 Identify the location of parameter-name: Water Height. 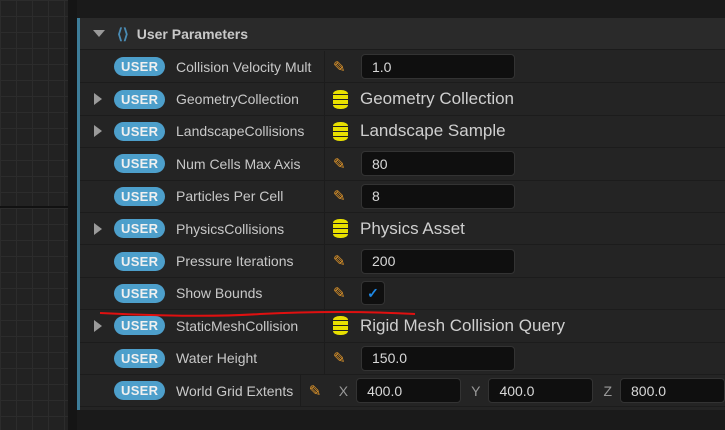
(217, 358).